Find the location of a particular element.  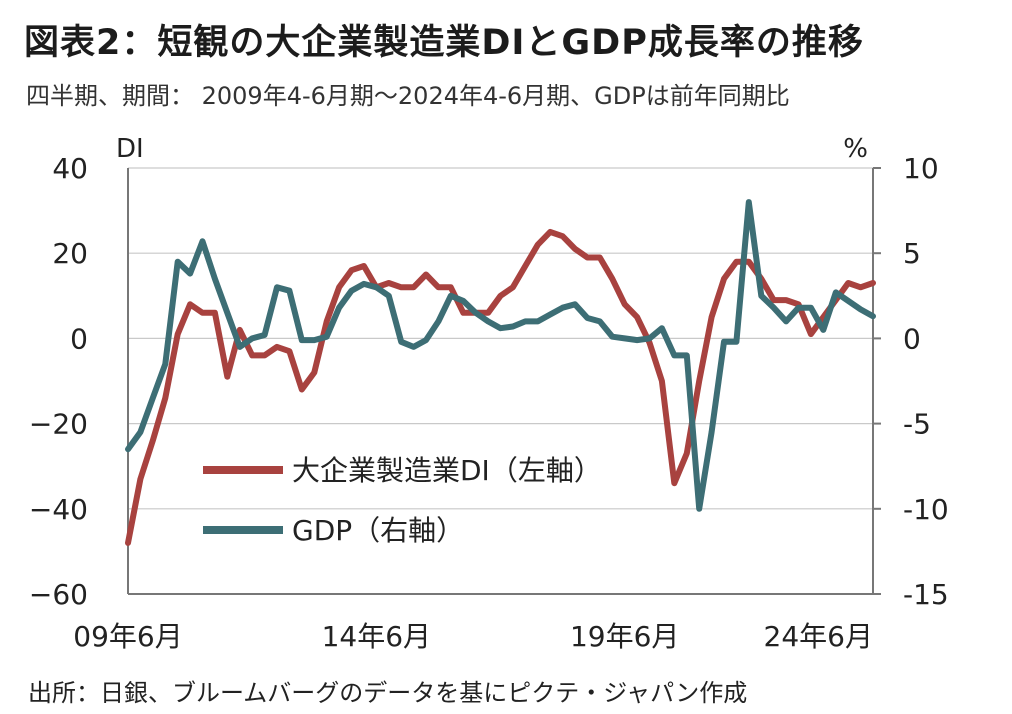

legend: 大企業製造業DI（左軸） GDP（右軸） is located at coordinates (402, 500).